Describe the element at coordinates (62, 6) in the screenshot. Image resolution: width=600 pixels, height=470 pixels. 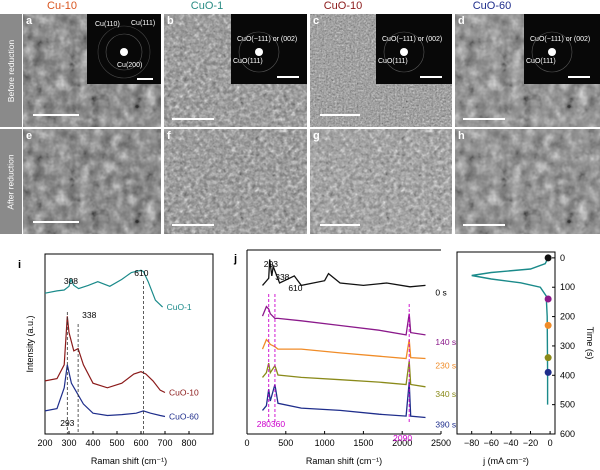
I see `column-title-cu10: Cu-10` at that location.